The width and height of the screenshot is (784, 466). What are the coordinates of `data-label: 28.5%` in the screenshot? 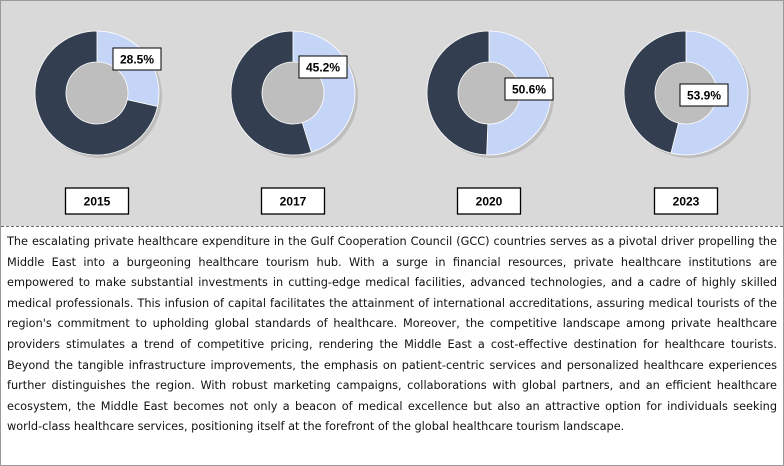 It's located at (137, 60).